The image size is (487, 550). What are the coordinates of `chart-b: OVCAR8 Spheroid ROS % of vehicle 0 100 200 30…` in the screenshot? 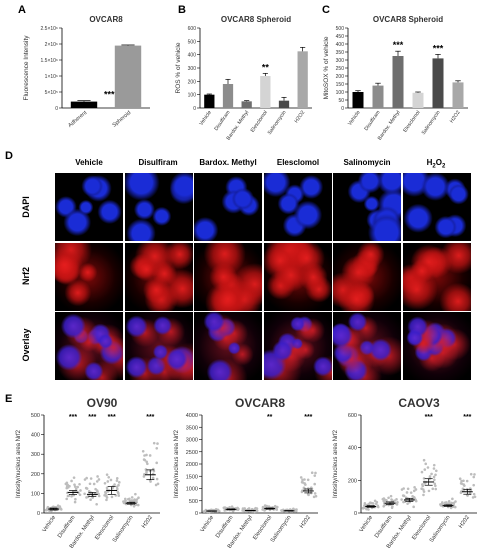 It's located at (243, 78).